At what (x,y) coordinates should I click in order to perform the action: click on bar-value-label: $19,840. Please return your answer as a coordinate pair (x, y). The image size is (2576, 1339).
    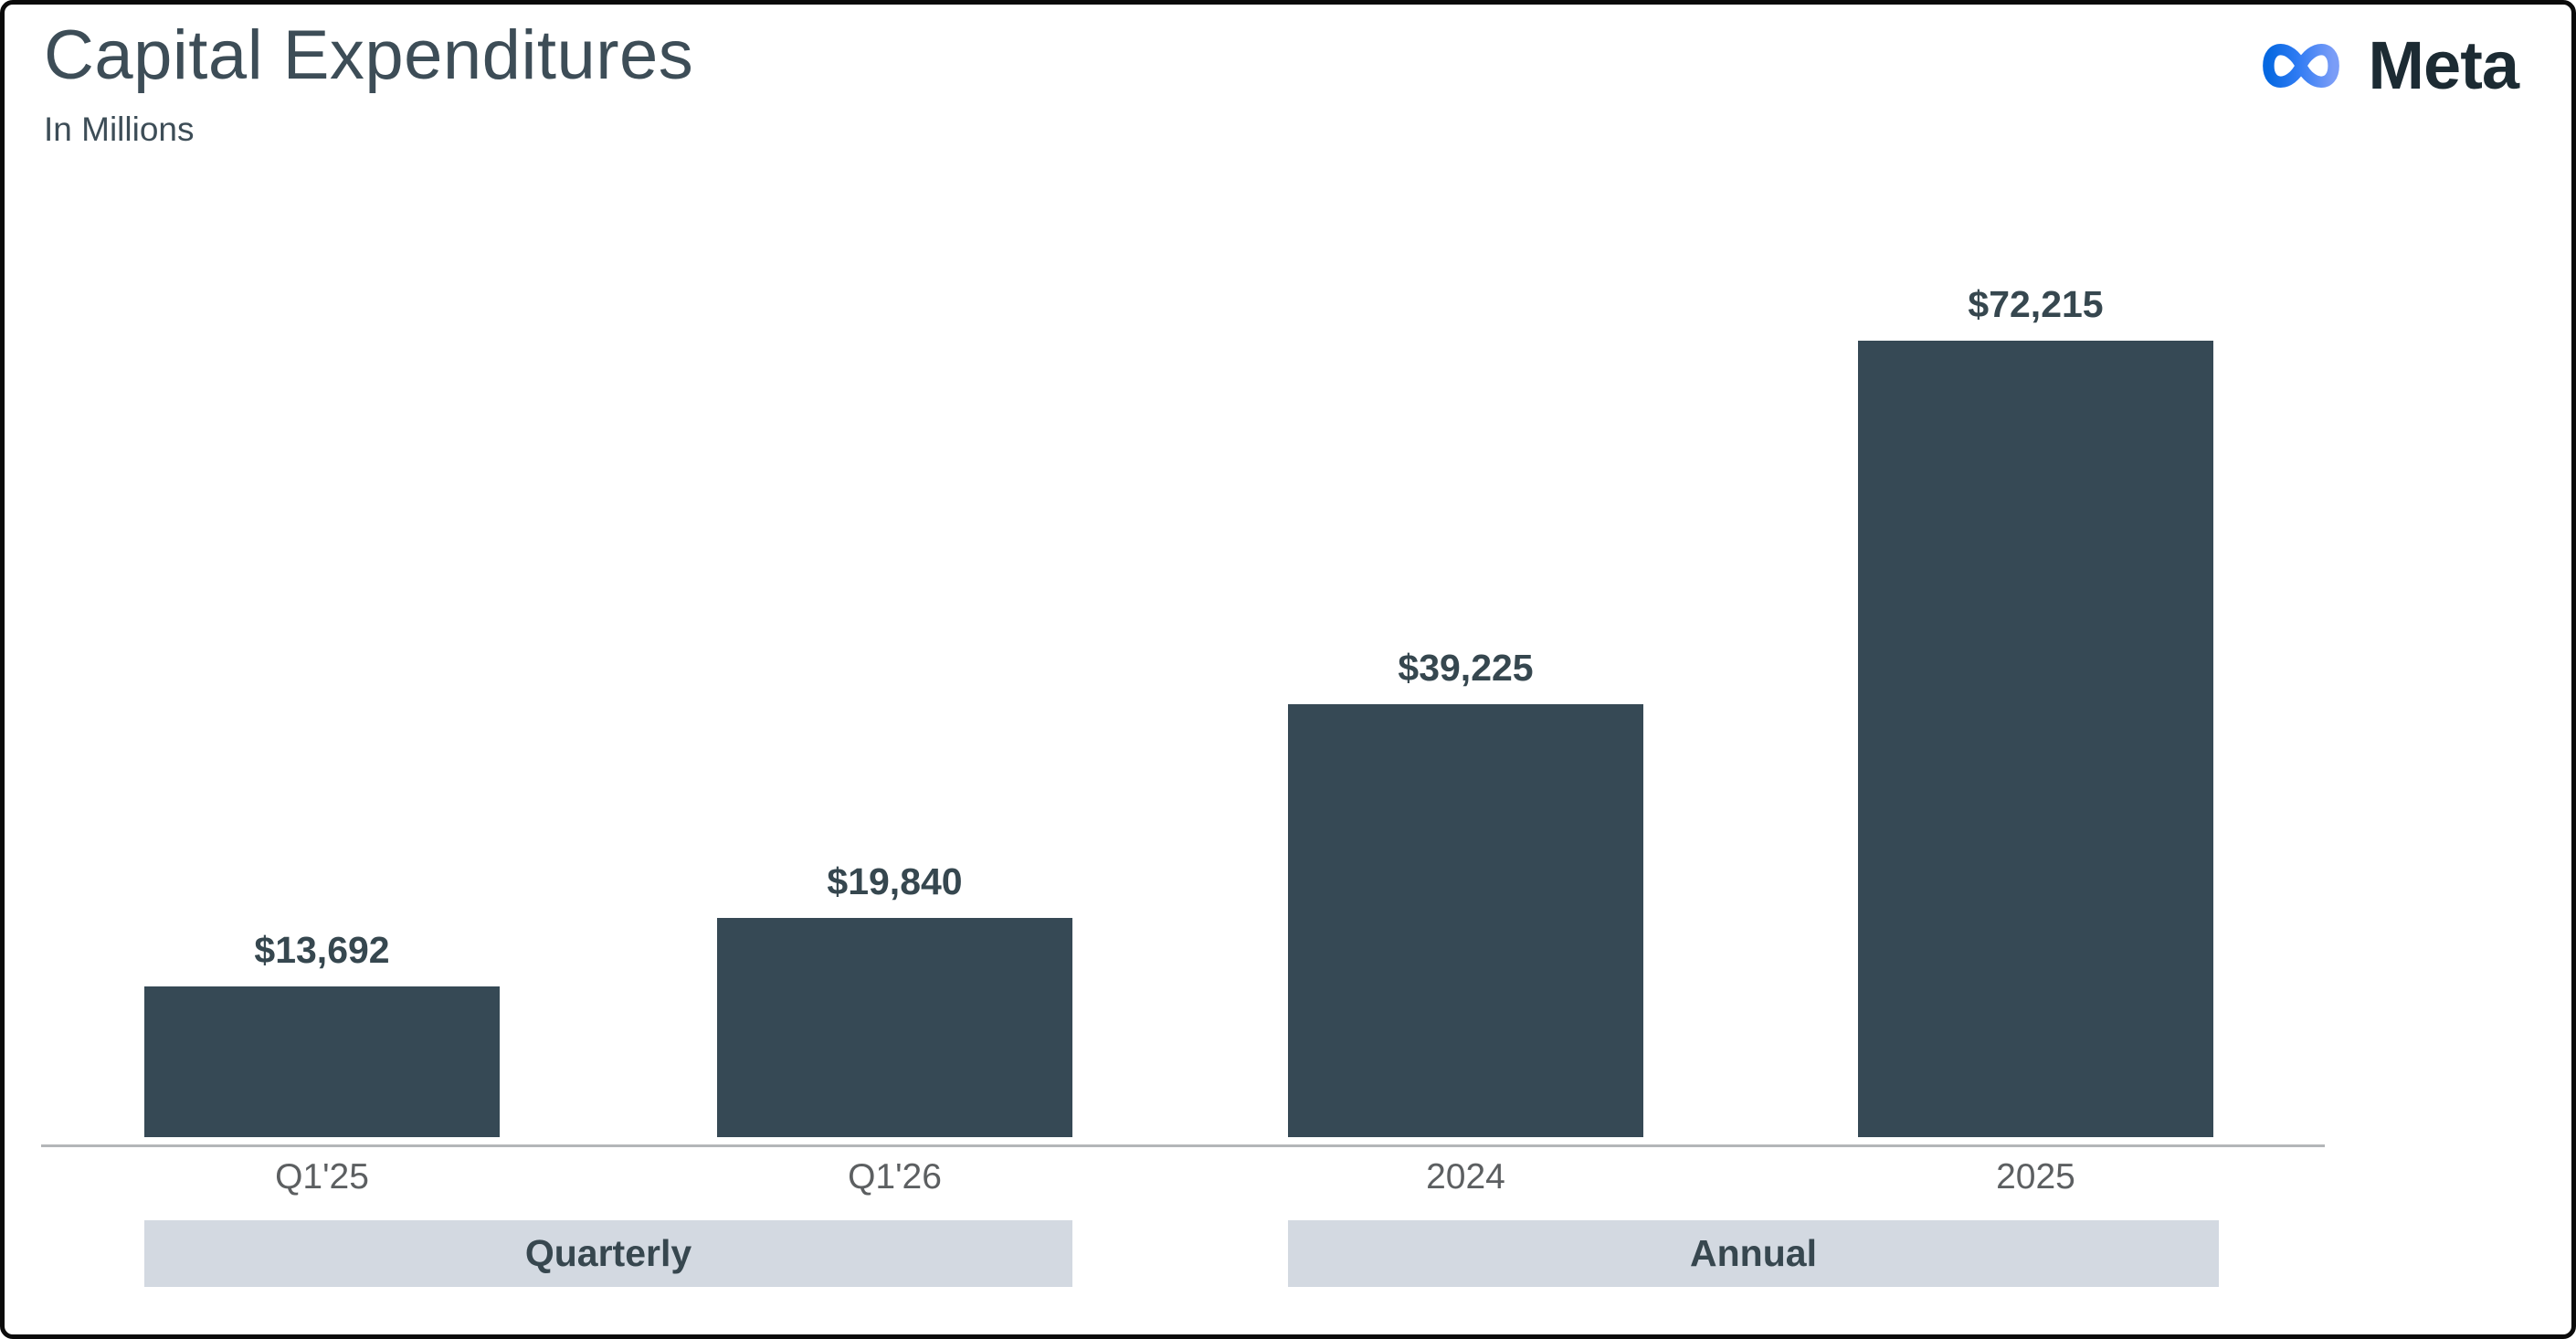
    Looking at the image, I should click on (895, 881).